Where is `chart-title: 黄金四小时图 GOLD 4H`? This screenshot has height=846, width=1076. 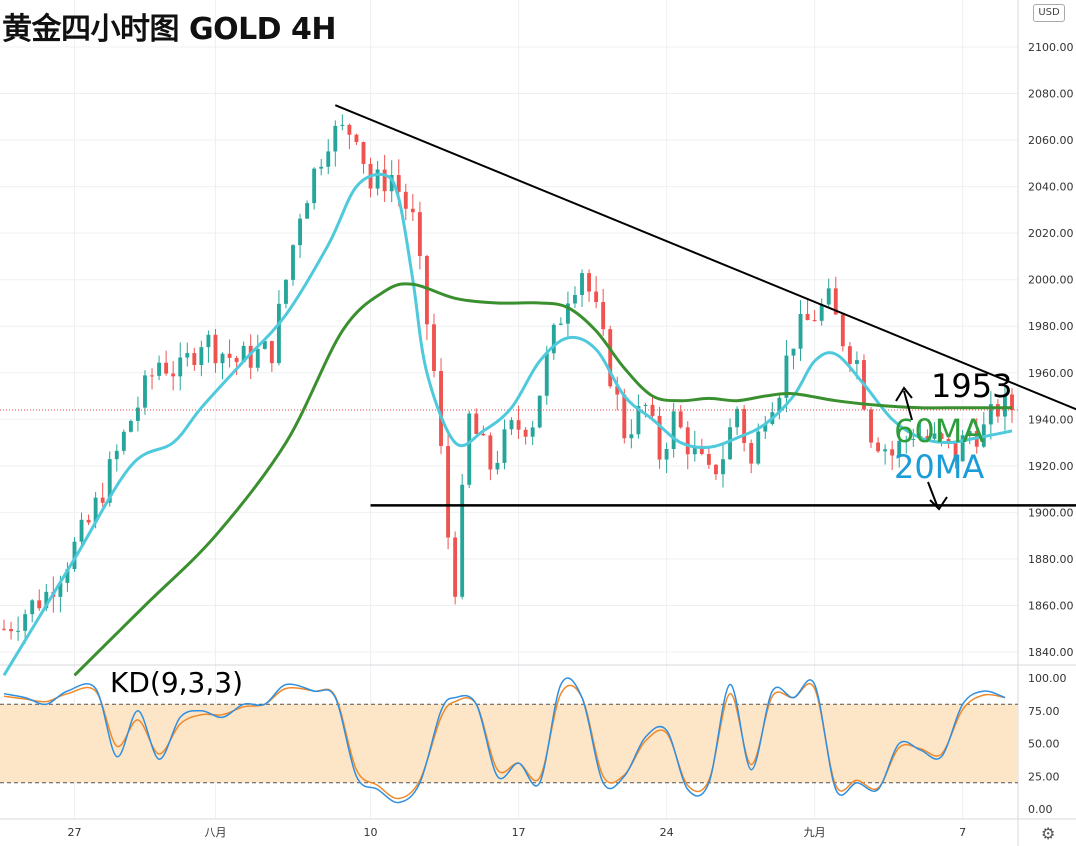 chart-title: 黄金四小时图 GOLD 4H is located at coordinates (169, 29).